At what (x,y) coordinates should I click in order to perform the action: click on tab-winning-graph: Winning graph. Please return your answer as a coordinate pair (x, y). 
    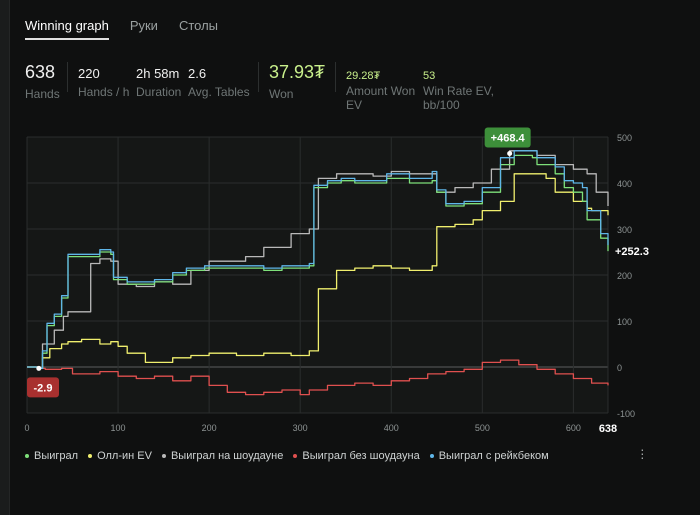
    Looking at the image, I should click on (67, 29).